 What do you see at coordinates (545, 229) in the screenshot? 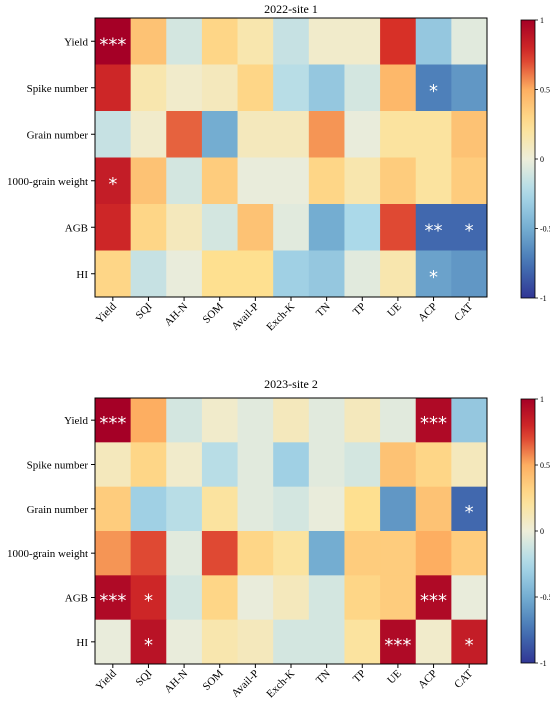
I see `colorbar-tick-label: -0.5` at bounding box center [545, 229].